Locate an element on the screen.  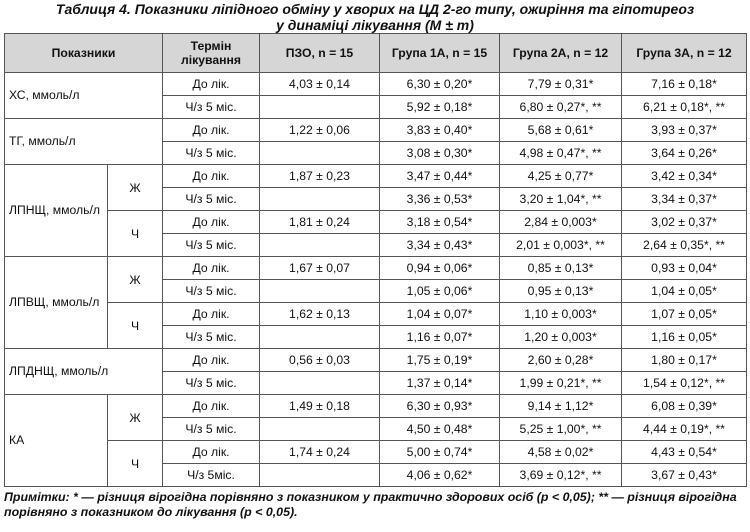
group-3a-cell: 1,80 ± 0,17* is located at coordinates (684, 360).